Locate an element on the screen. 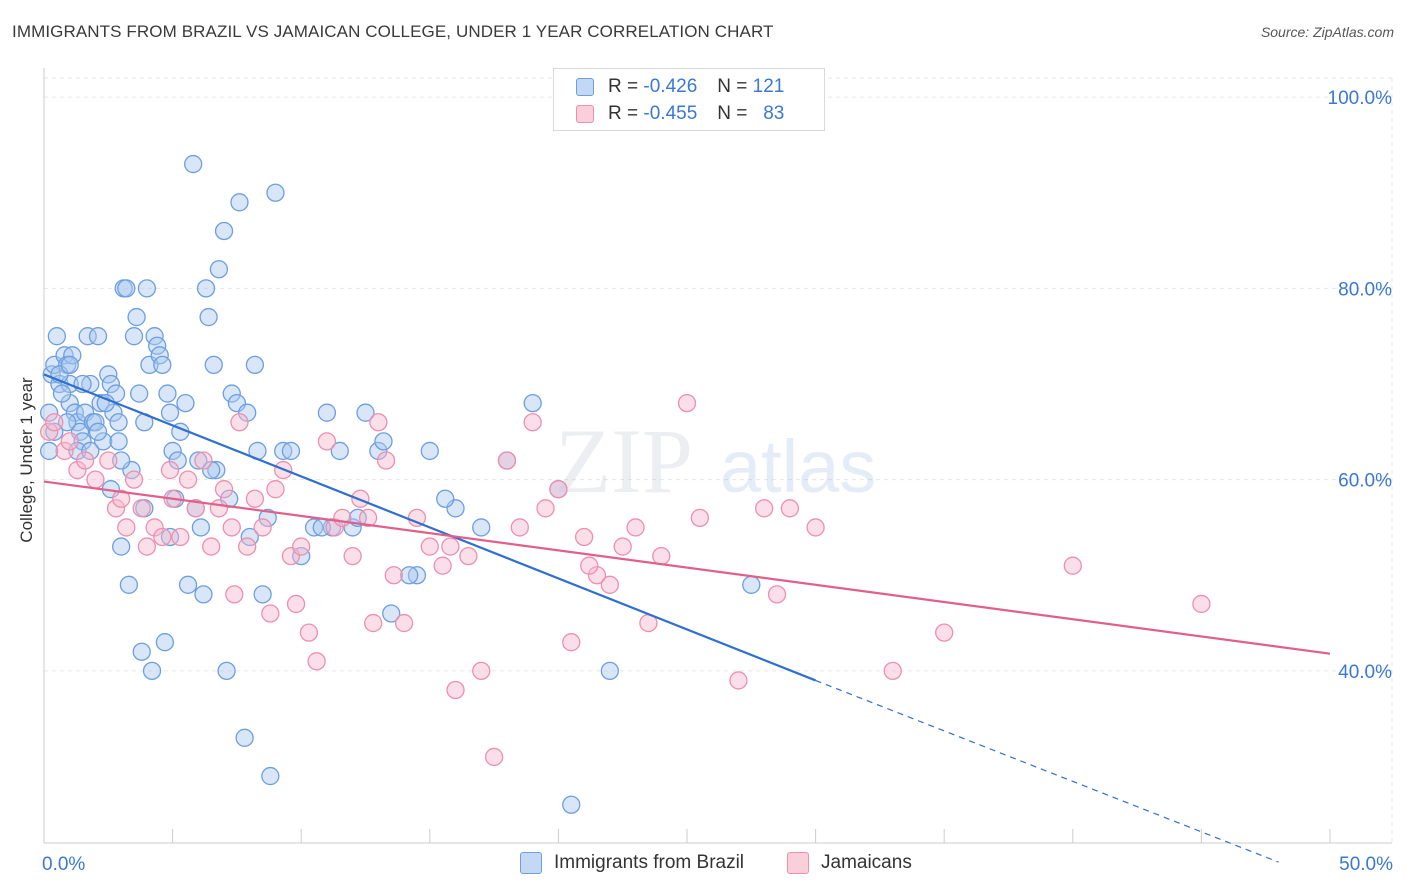 This screenshot has height=892, width=1406. bottom-legend-brazil: Immigrants from Brazil is located at coordinates (632, 863).